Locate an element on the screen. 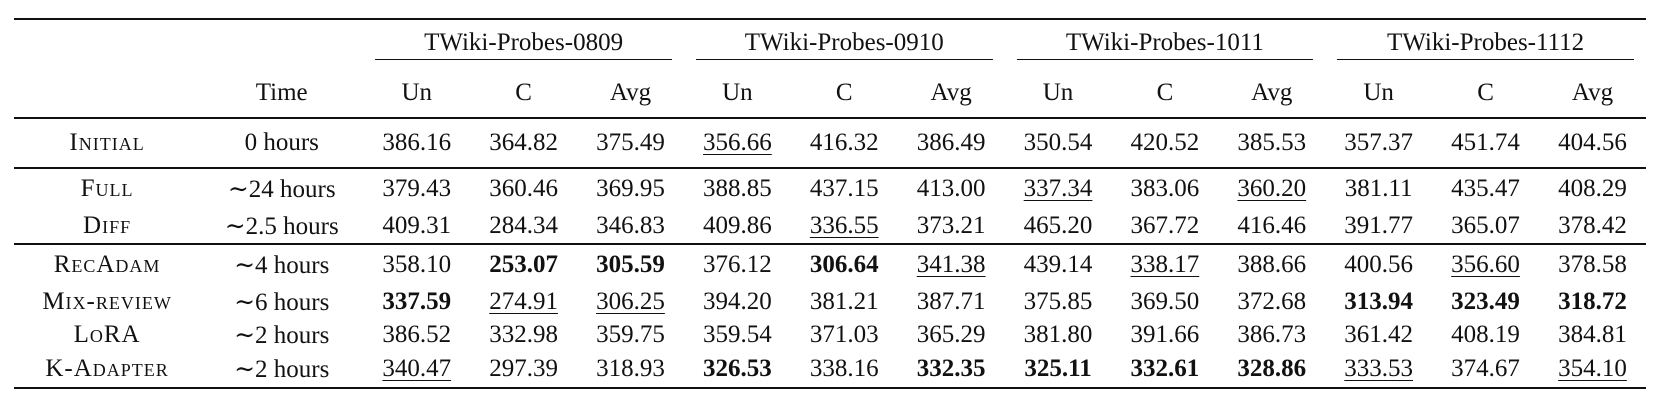 The width and height of the screenshot is (1668, 414). value-td: 394.20 is located at coordinates (737, 301).